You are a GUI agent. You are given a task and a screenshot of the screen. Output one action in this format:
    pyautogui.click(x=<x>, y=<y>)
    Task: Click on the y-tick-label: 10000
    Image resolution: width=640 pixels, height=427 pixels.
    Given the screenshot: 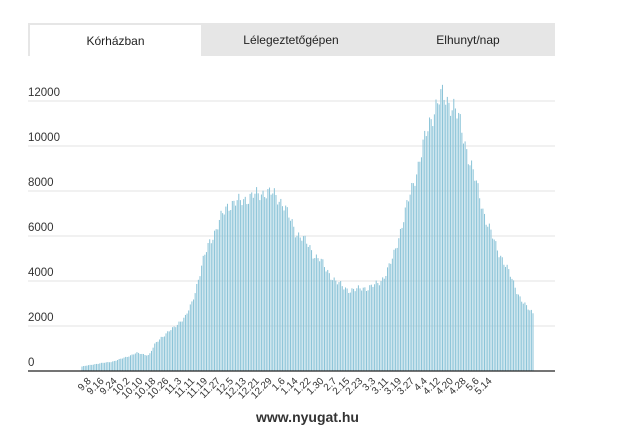 What is the action you would take?
    pyautogui.click(x=44, y=138)
    